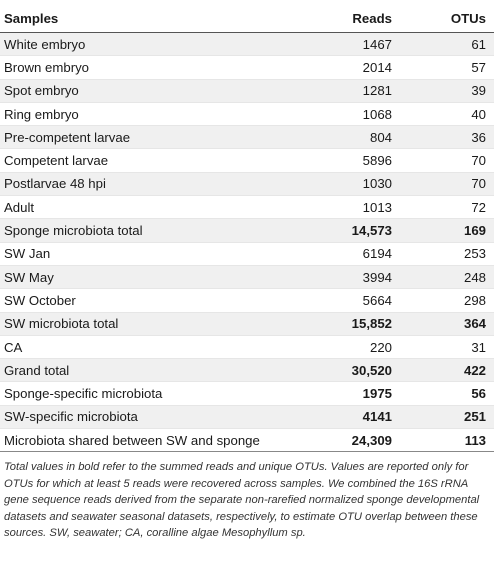 The image size is (494, 573). I want to click on table-row: CA 220 31, so click(247, 346).